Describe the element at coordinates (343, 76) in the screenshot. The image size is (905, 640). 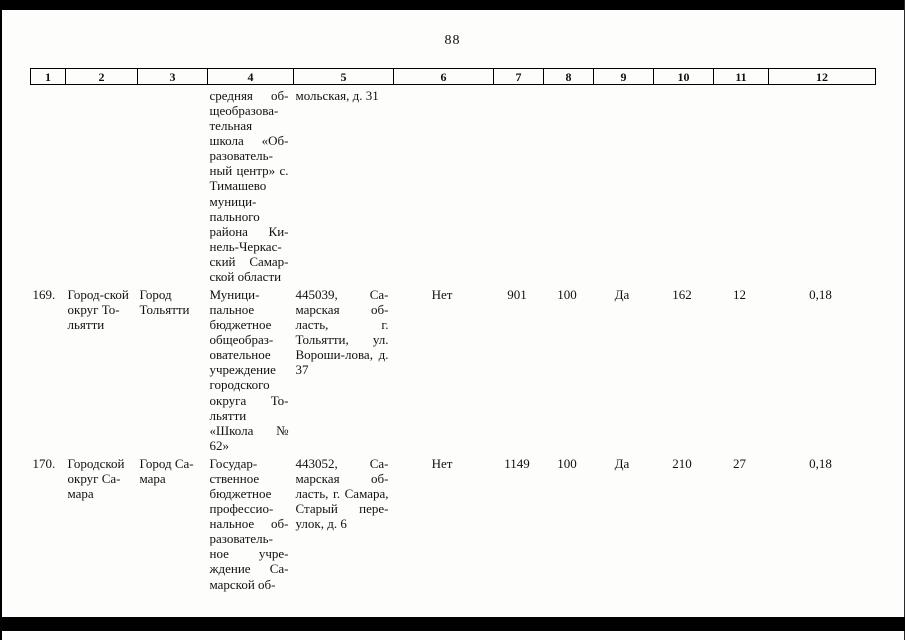
I see `column-header-5: 5` at that location.